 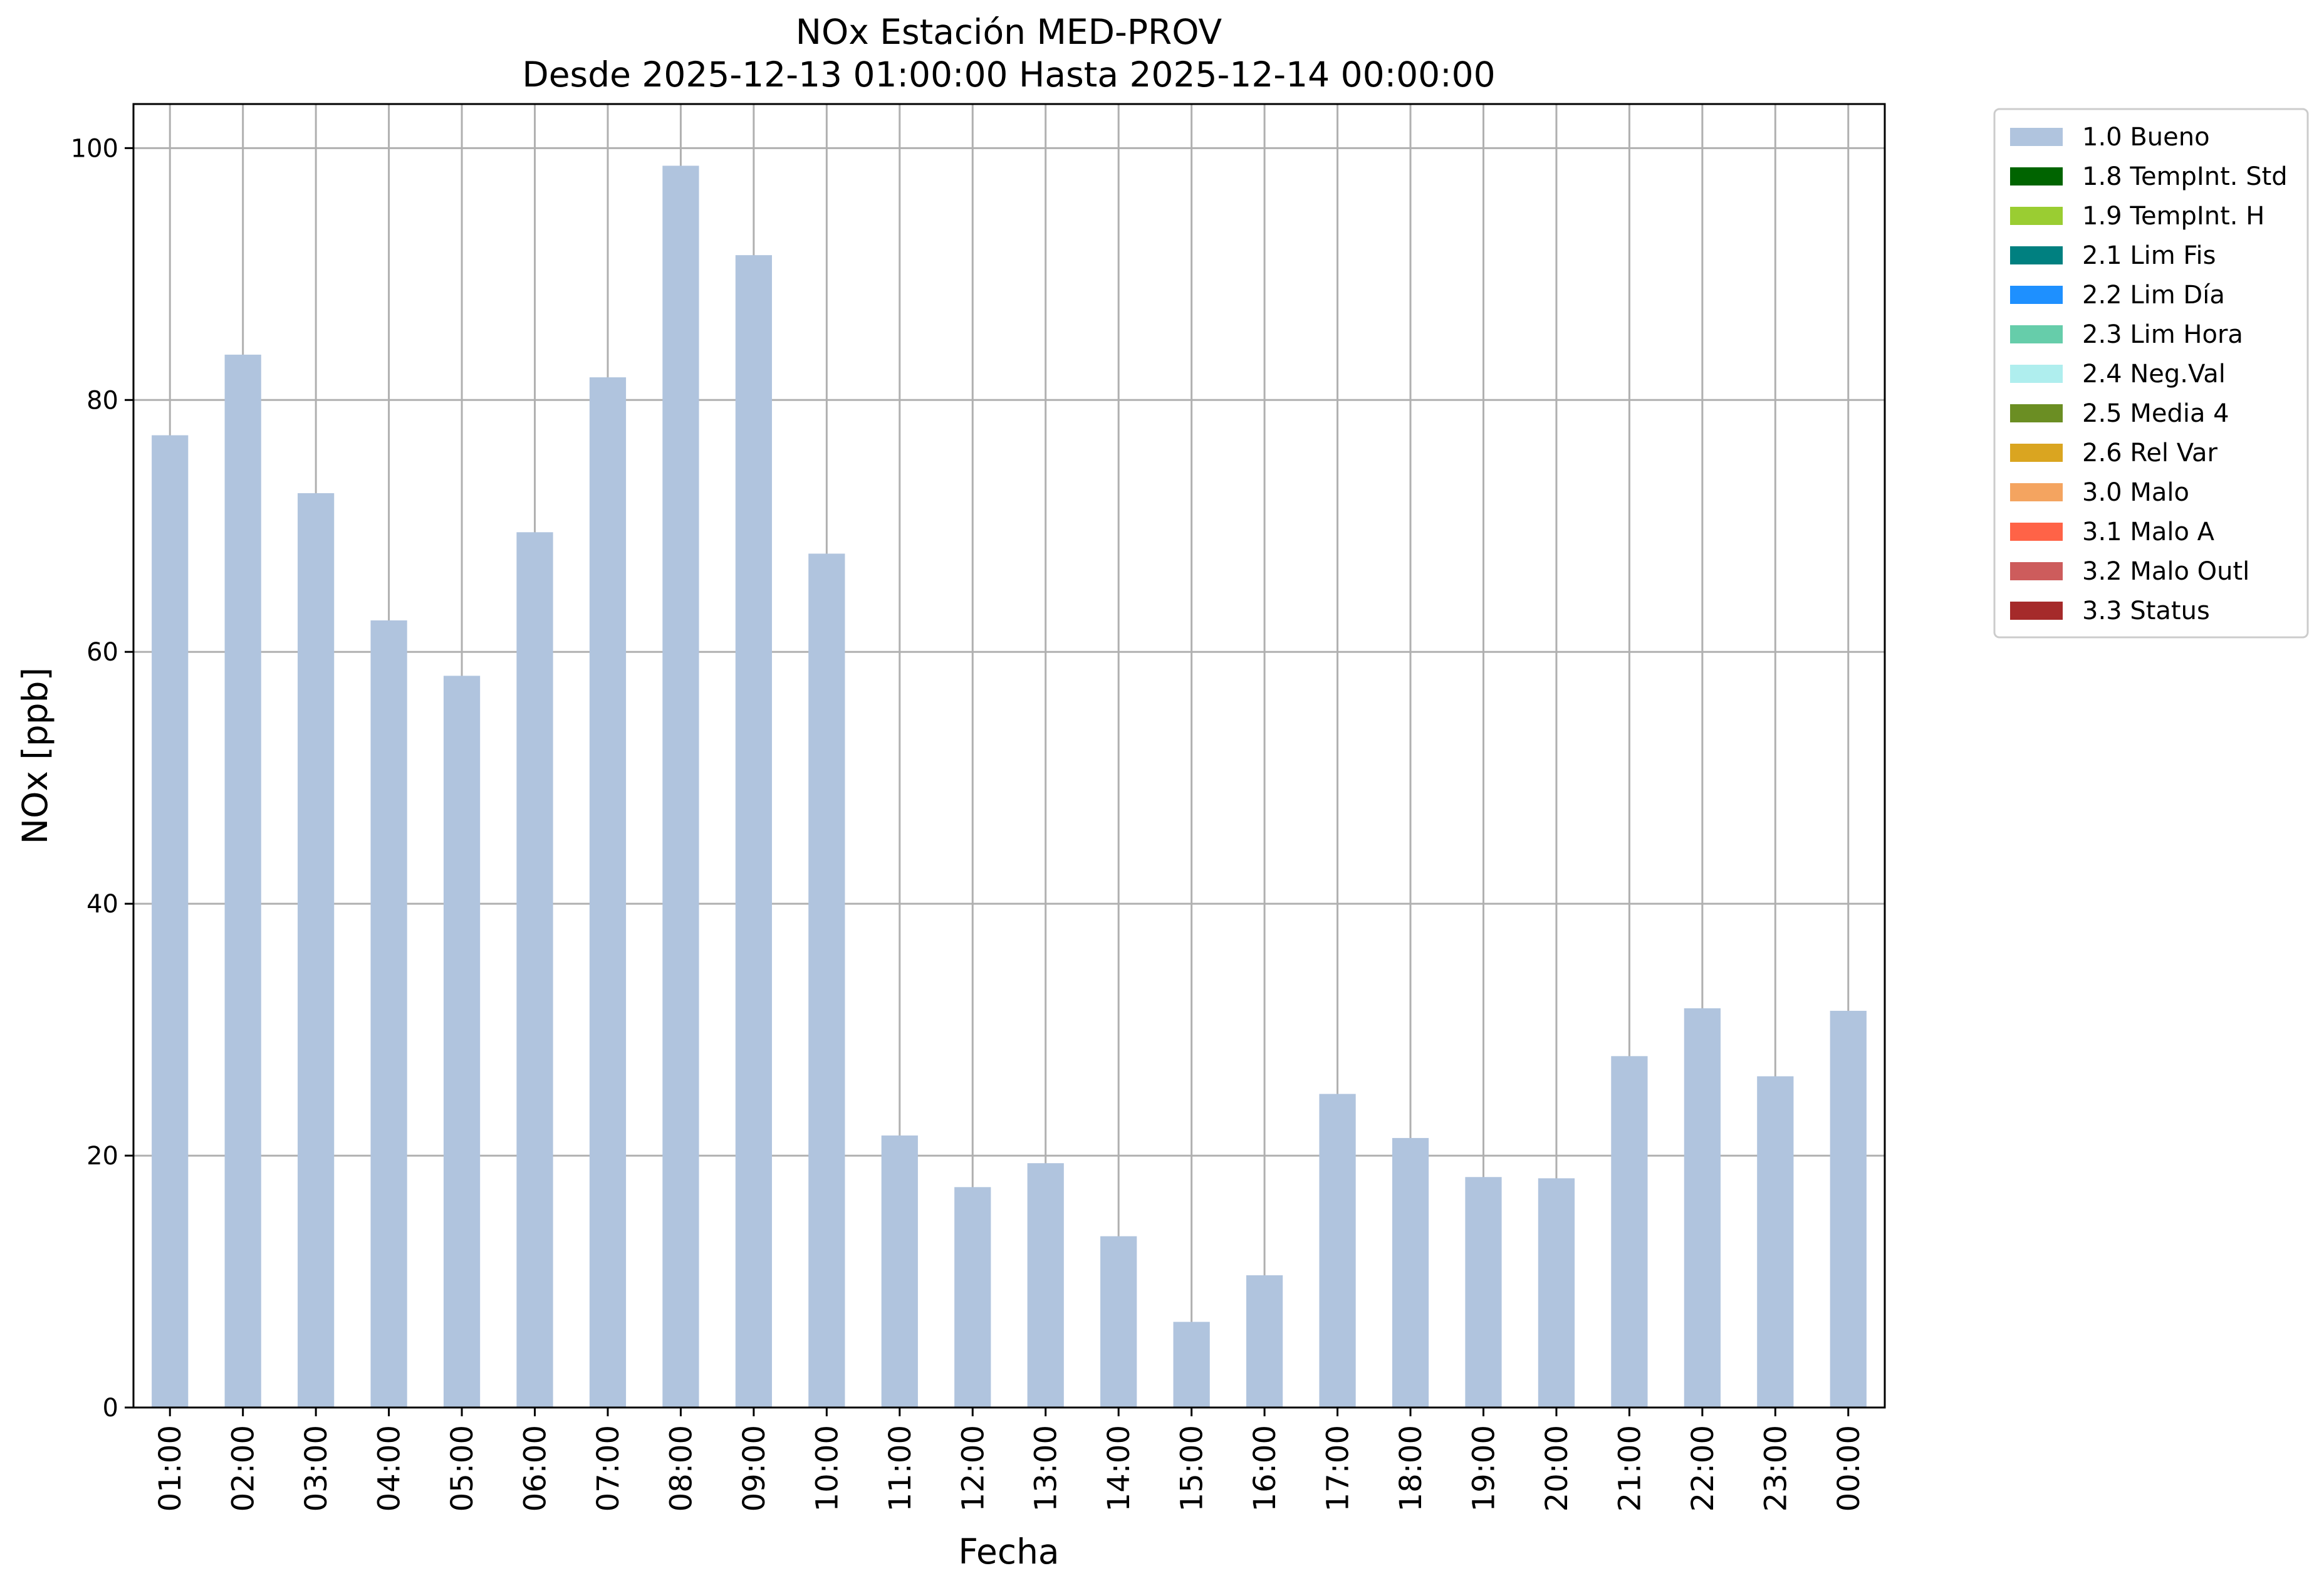 What do you see at coordinates (2173, 217) in the screenshot?
I see `legend-label: 1.9 TempInt. H` at bounding box center [2173, 217].